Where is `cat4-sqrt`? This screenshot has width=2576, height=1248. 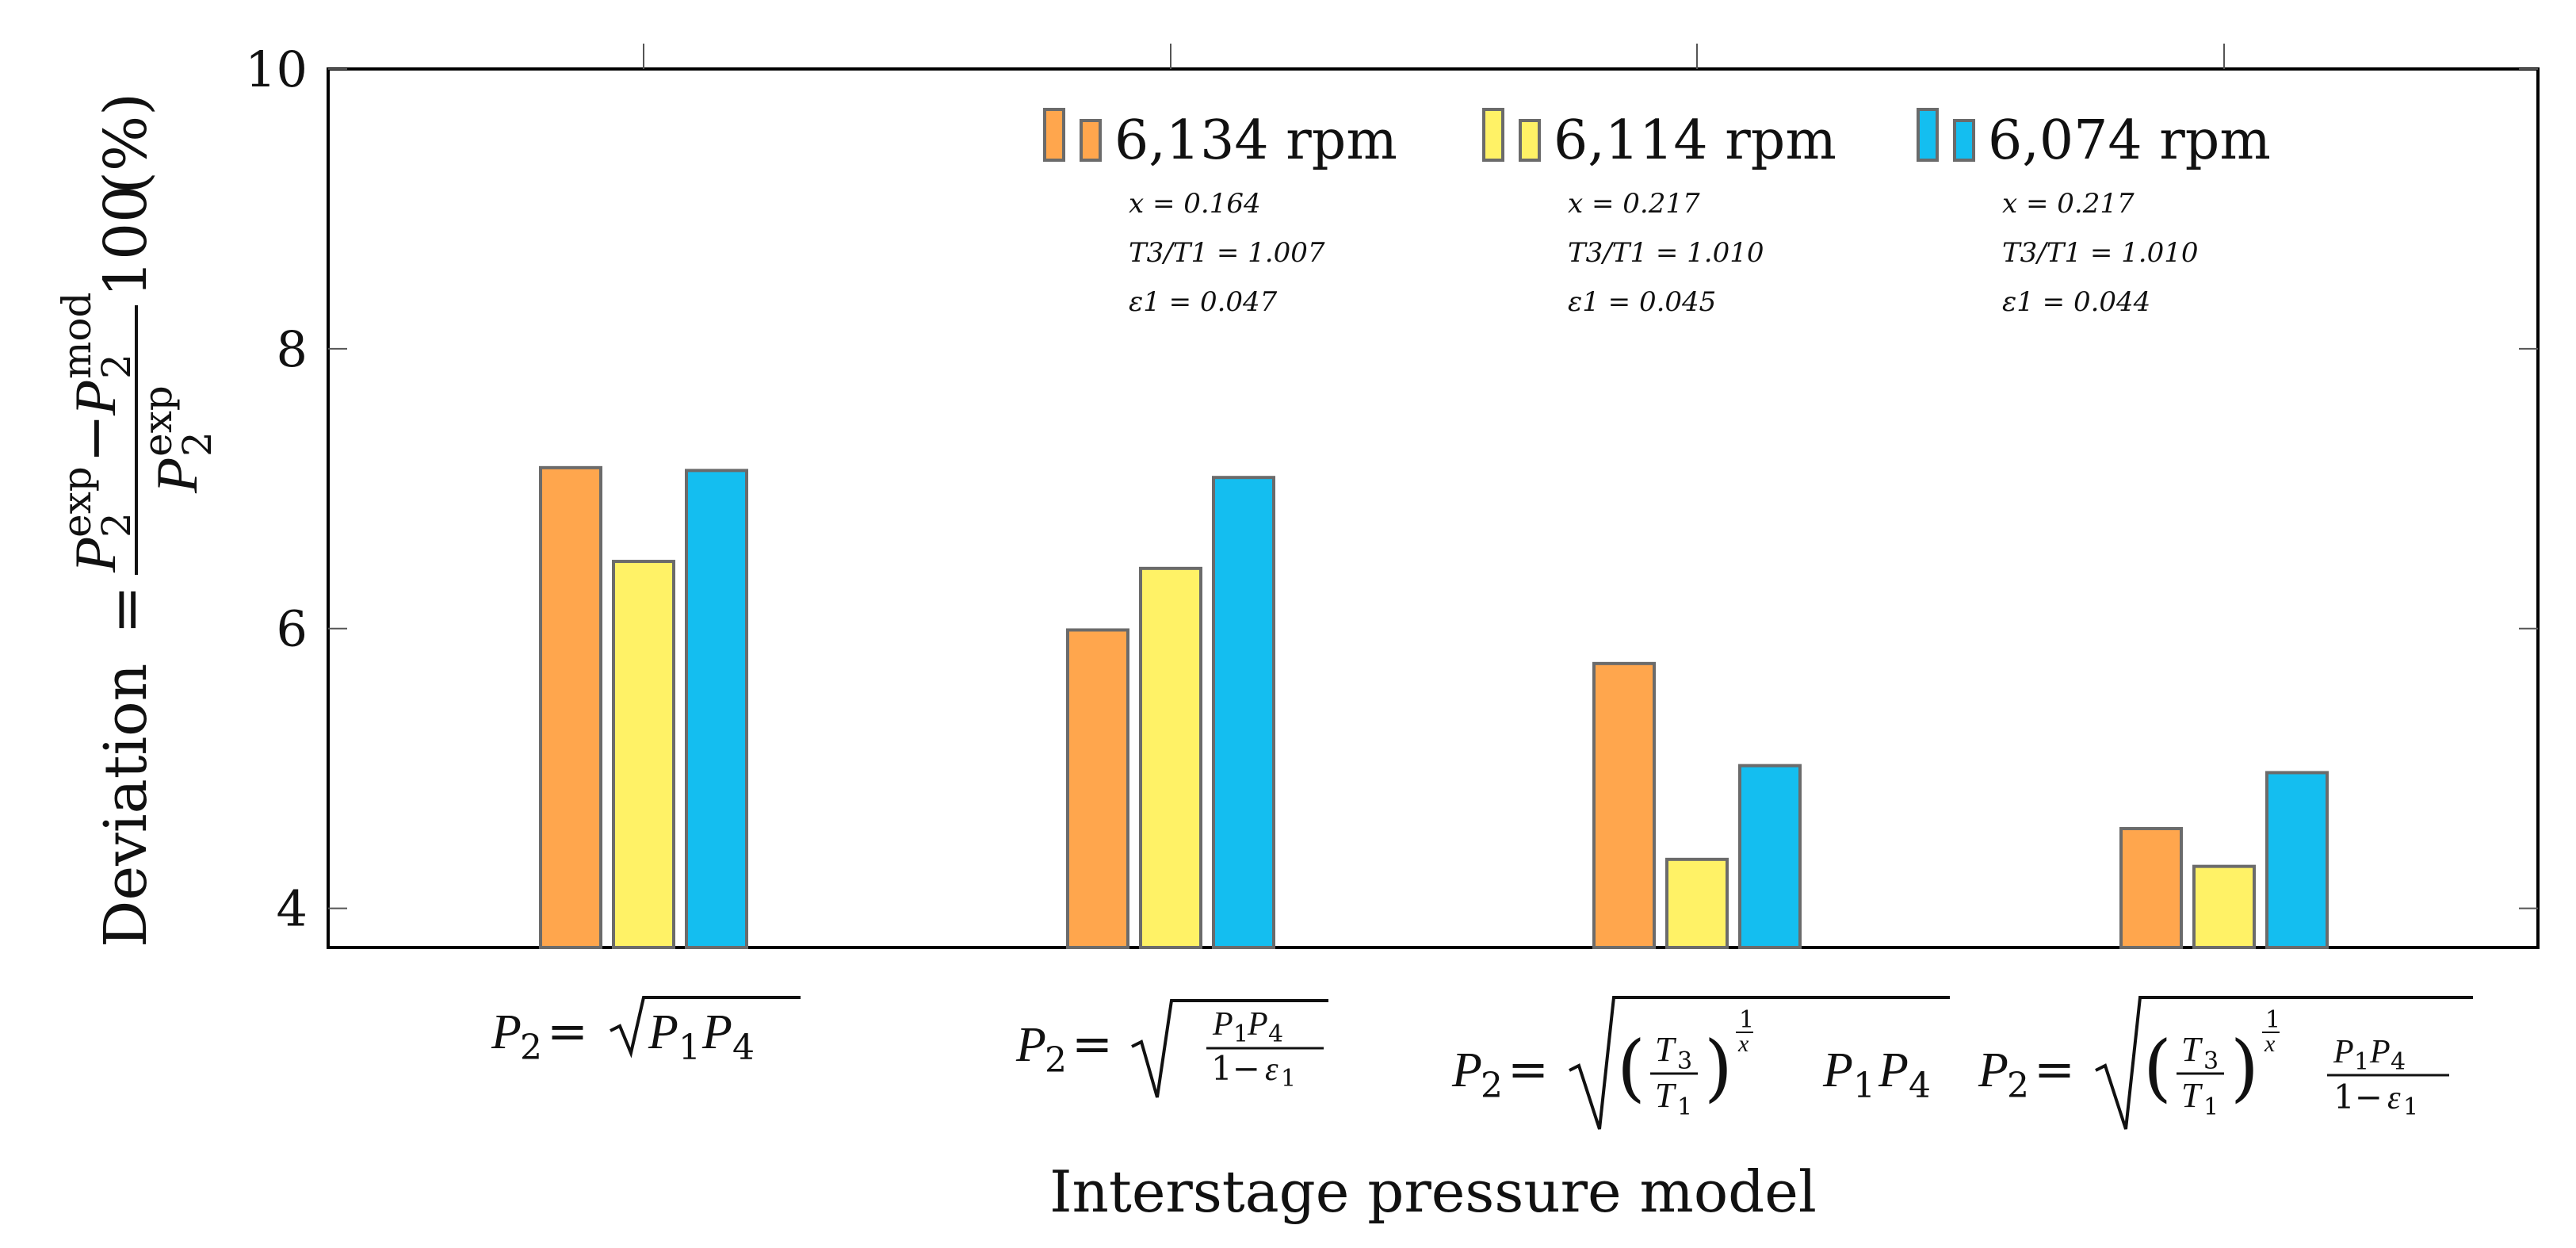
cat4-sqrt is located at coordinates (2284, 1063).